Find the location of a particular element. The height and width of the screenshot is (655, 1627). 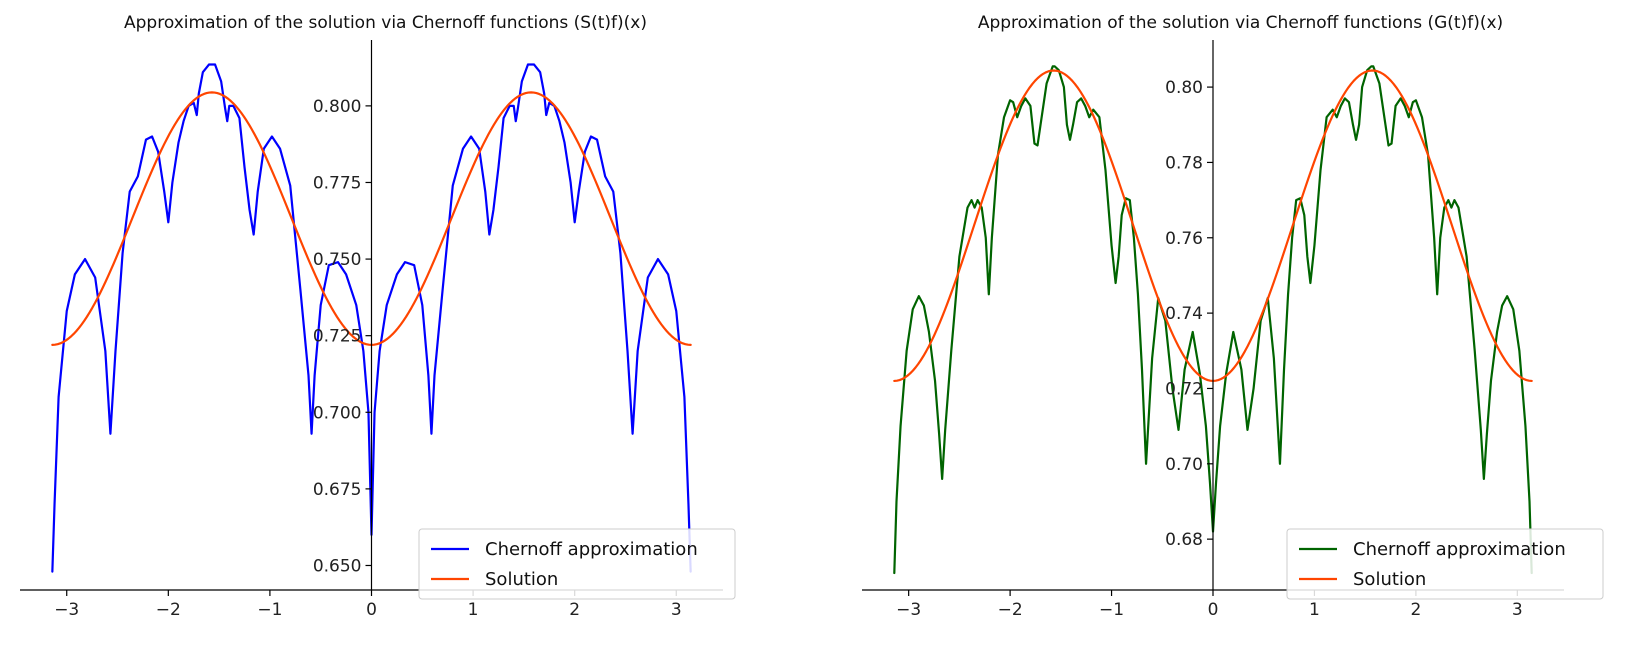

y-tick-label: 0.700 is located at coordinates (337, 413).